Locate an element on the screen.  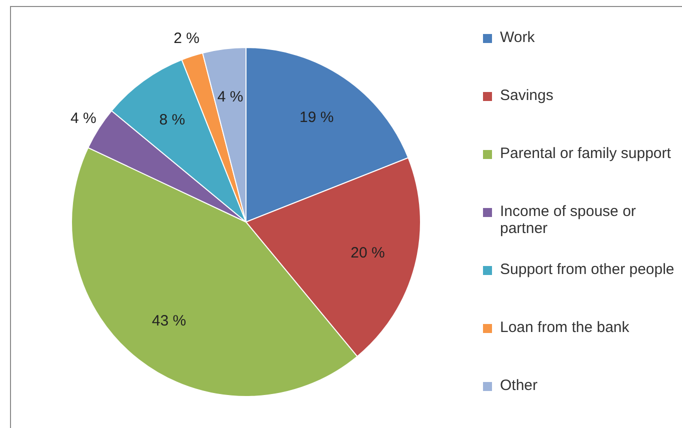
legend-label: Income of spouse or partner is located at coordinates (568, 220).